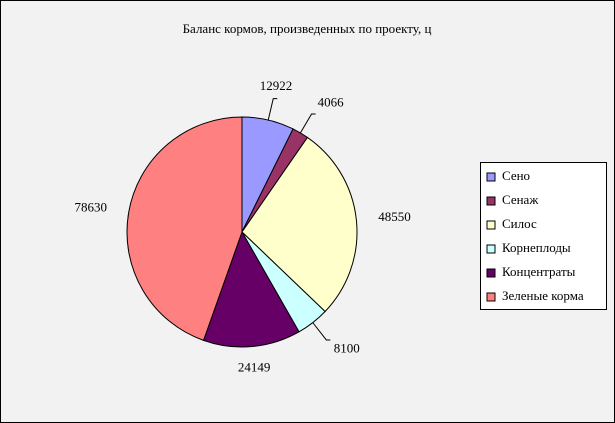 The image size is (615, 423). I want to click on legend-label: Концентраты, so click(539, 271).